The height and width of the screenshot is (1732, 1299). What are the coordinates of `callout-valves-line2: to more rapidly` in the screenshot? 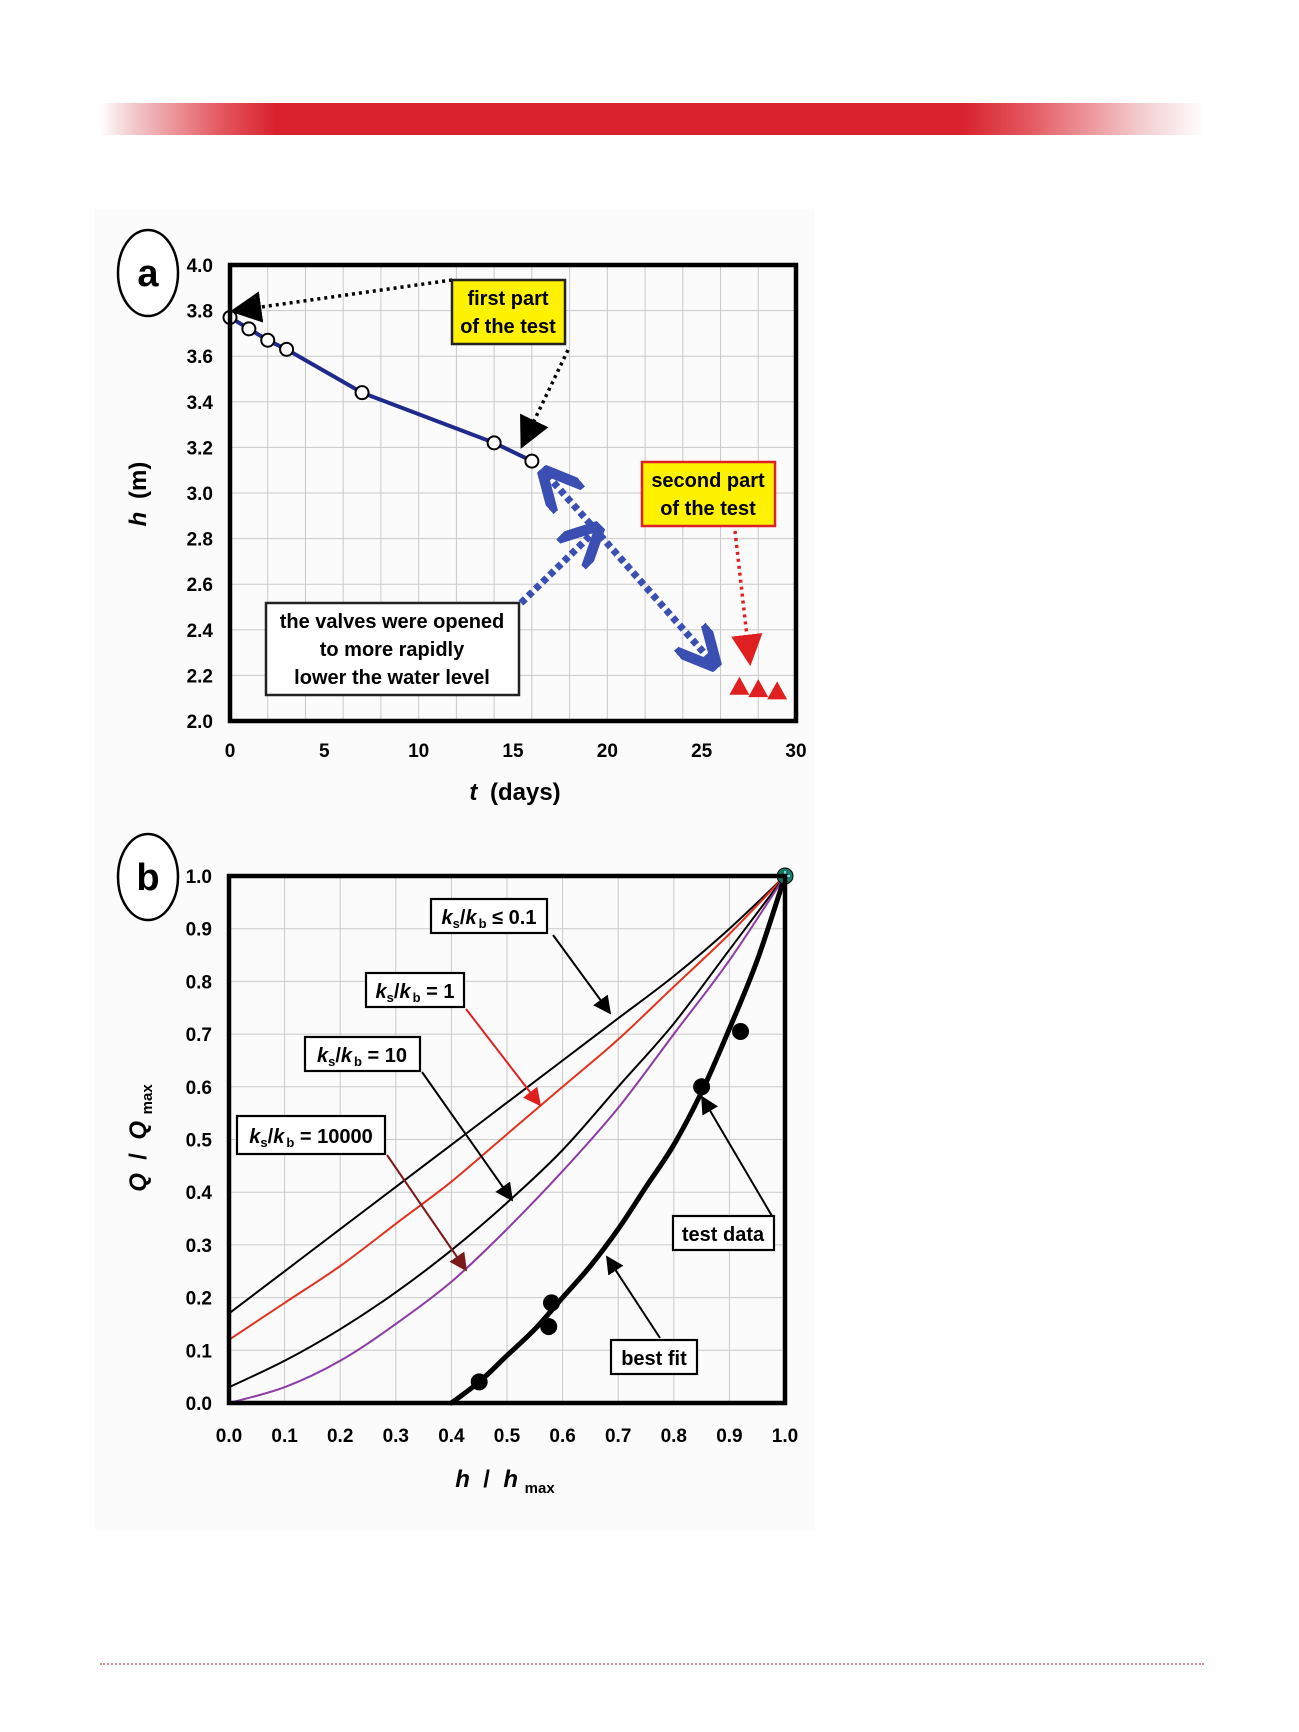 It's located at (392, 650).